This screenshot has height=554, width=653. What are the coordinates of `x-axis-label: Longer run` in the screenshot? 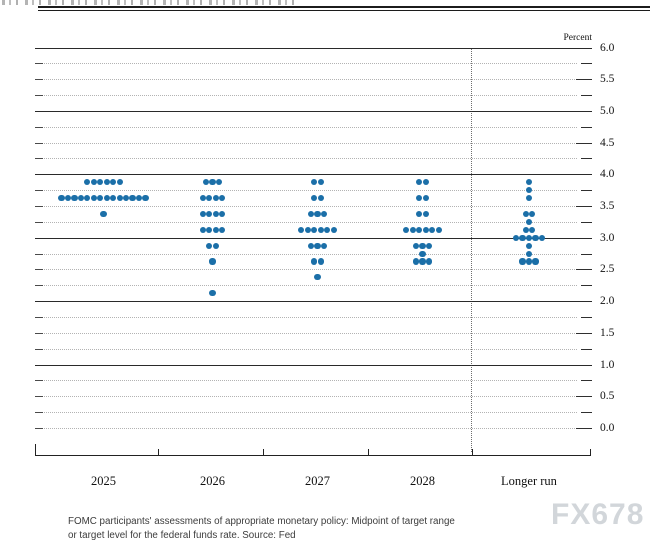 It's located at (529, 481).